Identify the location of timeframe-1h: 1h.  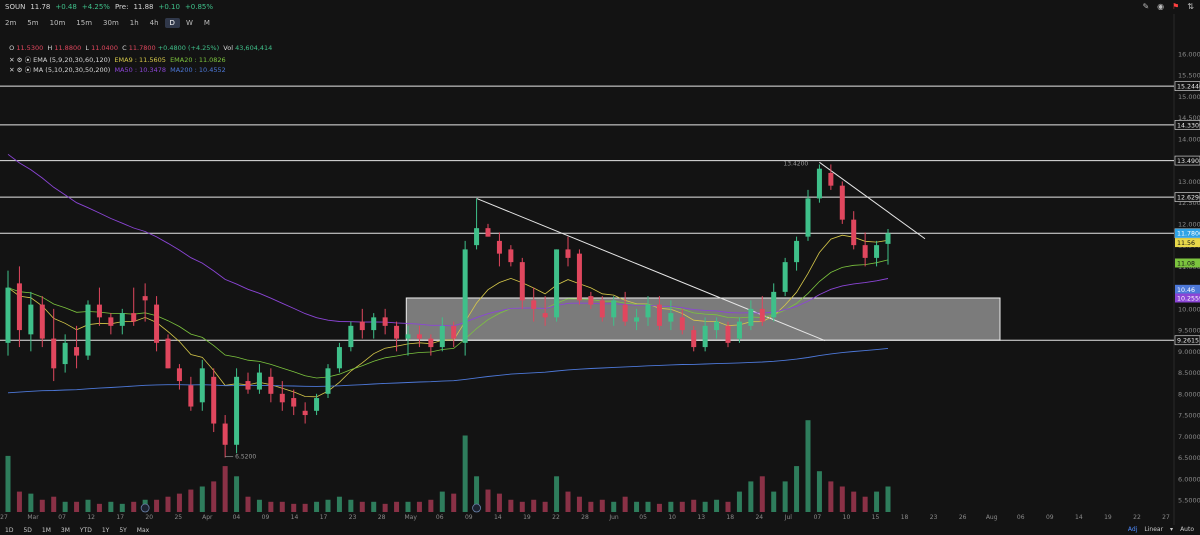
(134, 23).